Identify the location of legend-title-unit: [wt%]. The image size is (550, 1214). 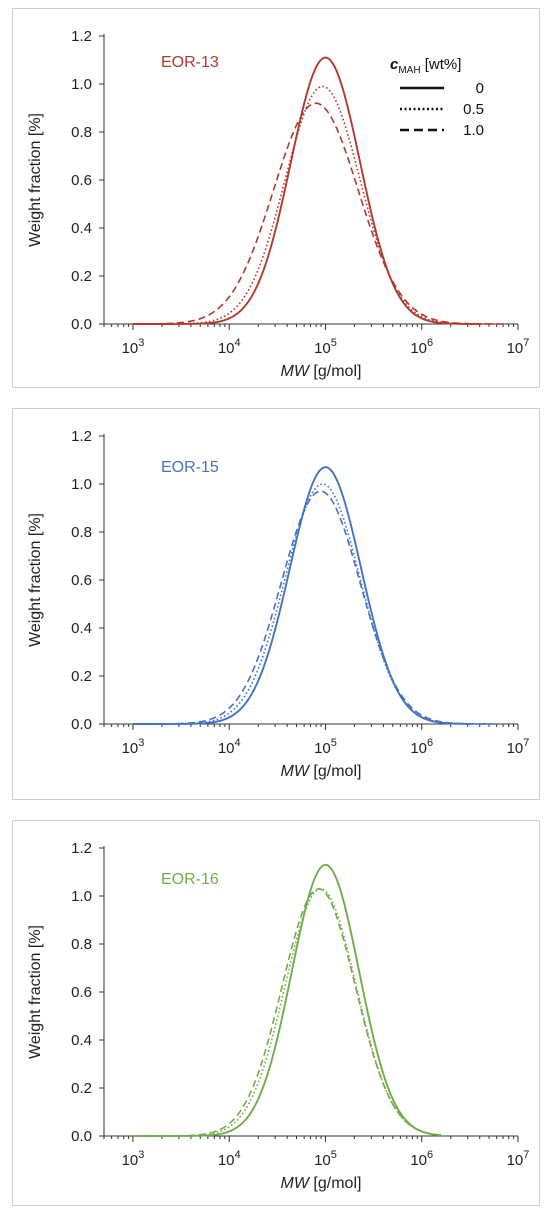
(441, 64).